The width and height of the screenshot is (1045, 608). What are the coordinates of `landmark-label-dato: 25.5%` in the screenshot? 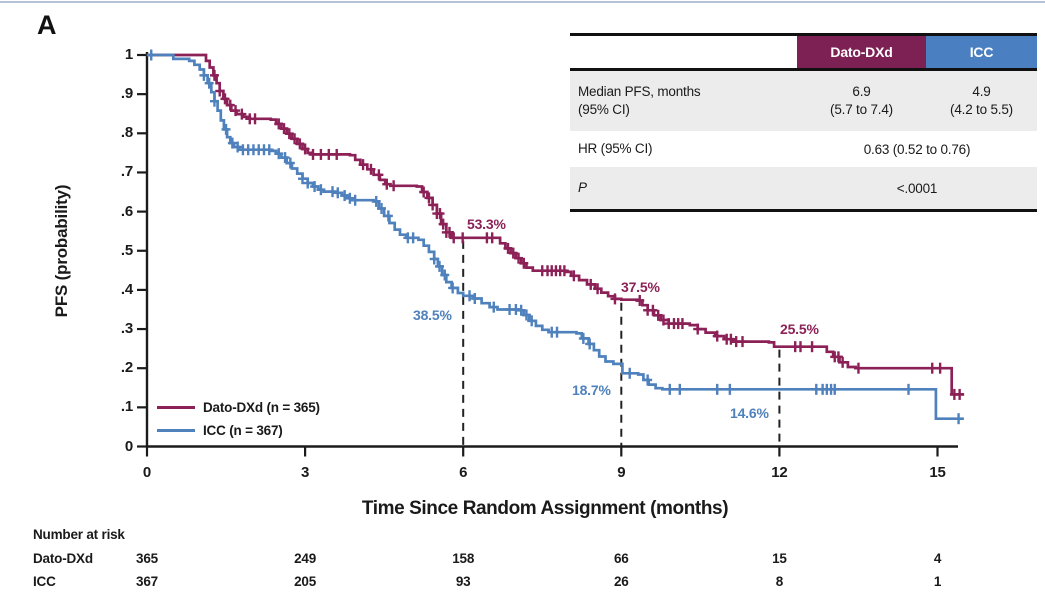 It's located at (799, 329).